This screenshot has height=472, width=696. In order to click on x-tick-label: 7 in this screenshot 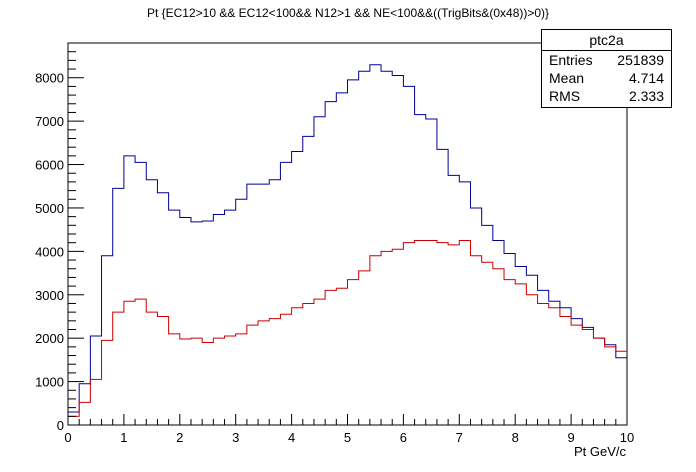, I will do `click(459, 437)`.